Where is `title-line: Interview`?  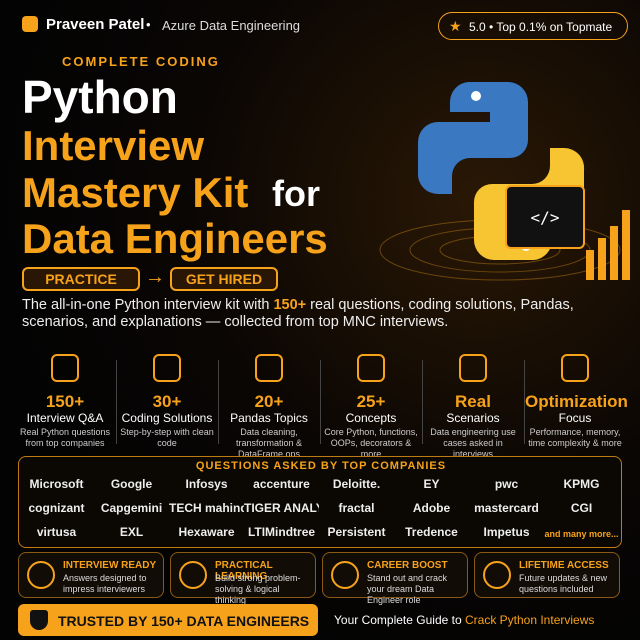 title-line: Interview is located at coordinates (113, 145).